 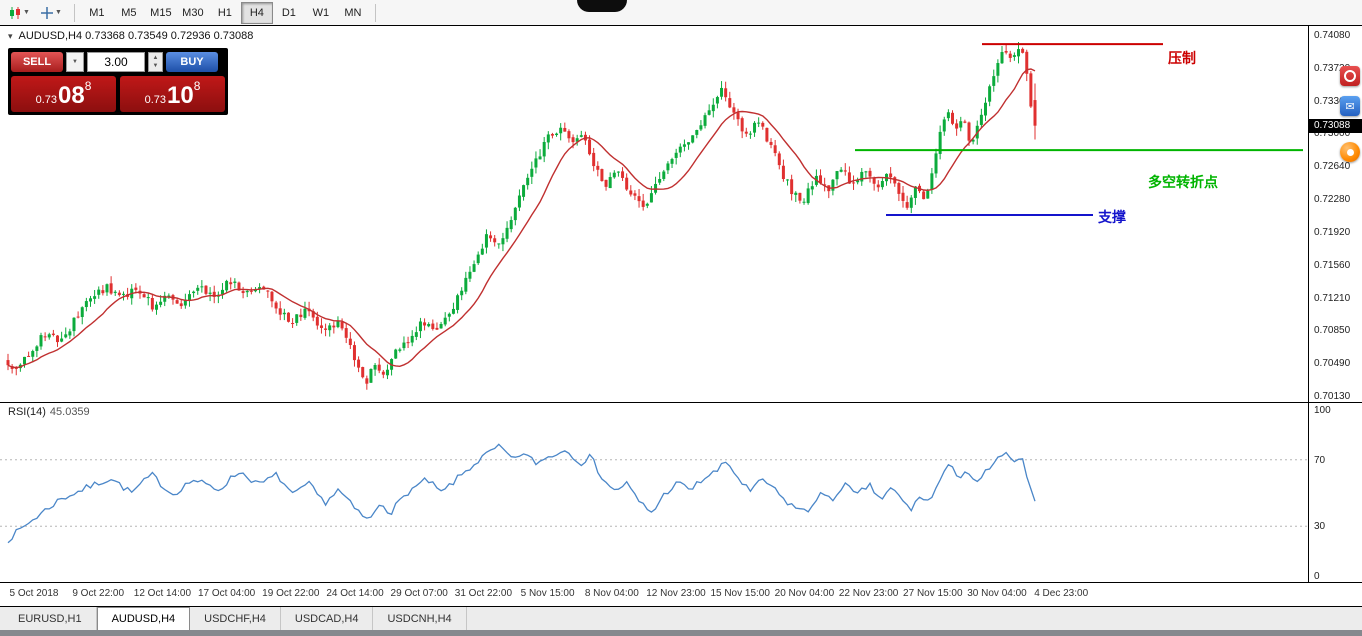 I want to click on price-axis-label: 0.72280, so click(x=1332, y=200).